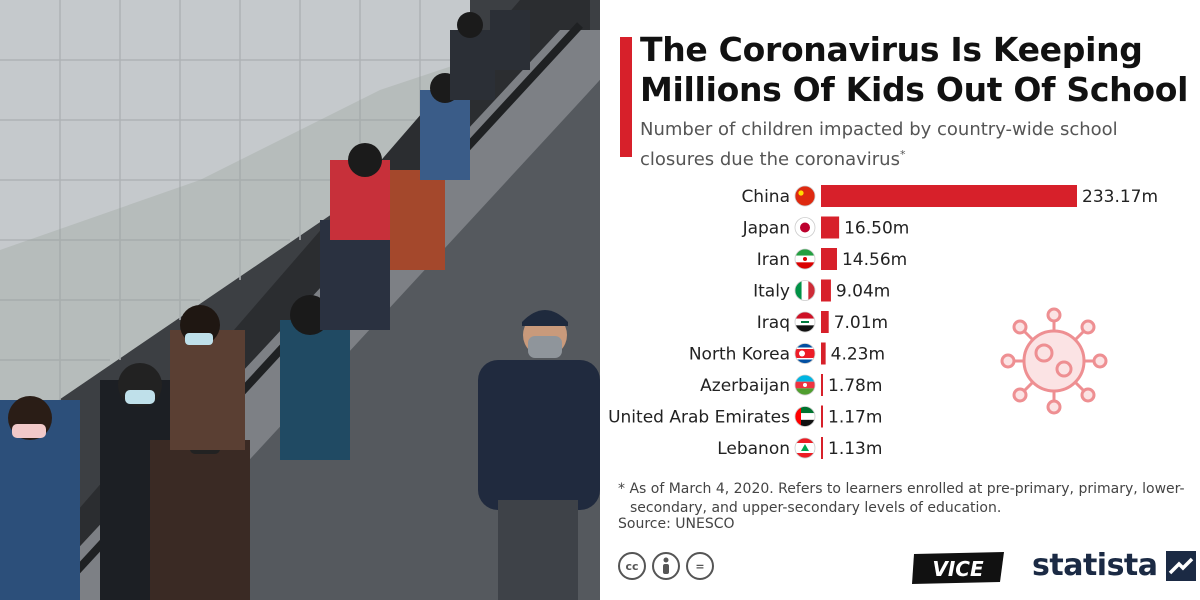  What do you see at coordinates (700, 566) in the screenshot?
I see `nd-icon: =` at bounding box center [700, 566].